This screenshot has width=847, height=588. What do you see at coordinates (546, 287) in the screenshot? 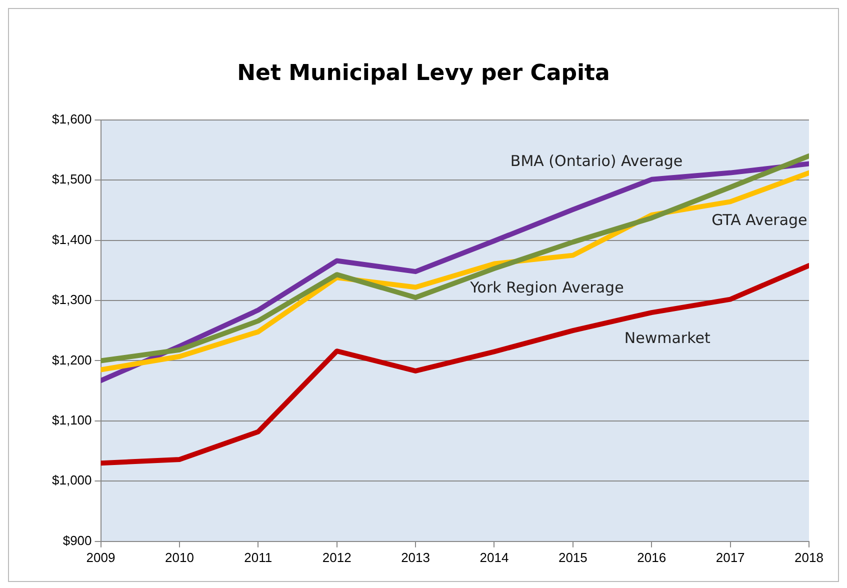
I see `series-label: York Region Average` at bounding box center [546, 287].